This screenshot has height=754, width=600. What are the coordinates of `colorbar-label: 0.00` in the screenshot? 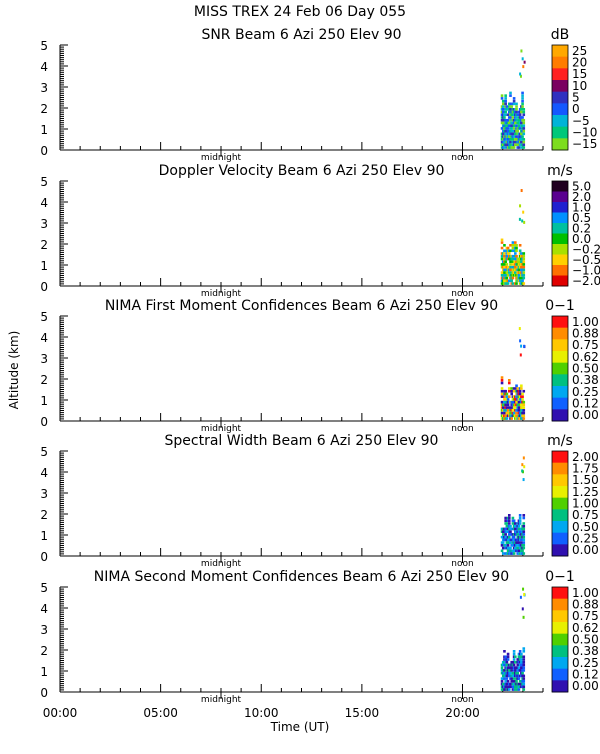 It's located at (585, 415).